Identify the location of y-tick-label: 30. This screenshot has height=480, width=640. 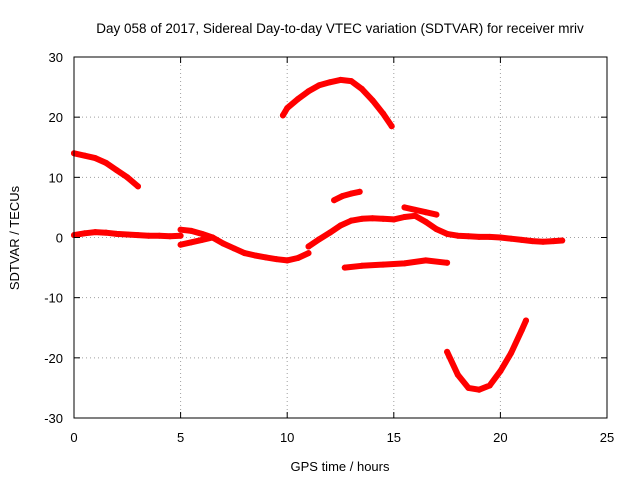
(56, 57).